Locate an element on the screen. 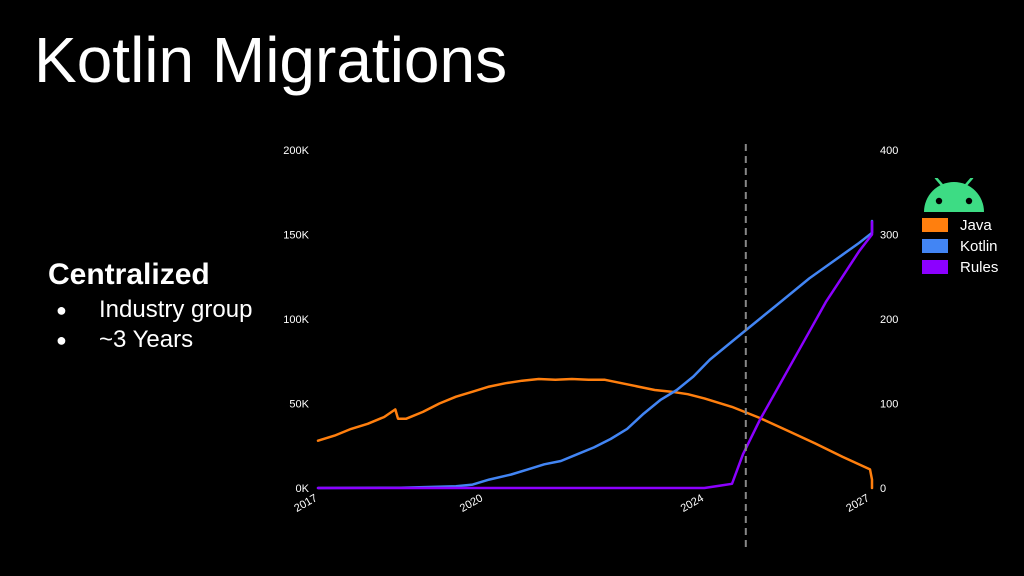  legend-label: Kotlin is located at coordinates (979, 246).